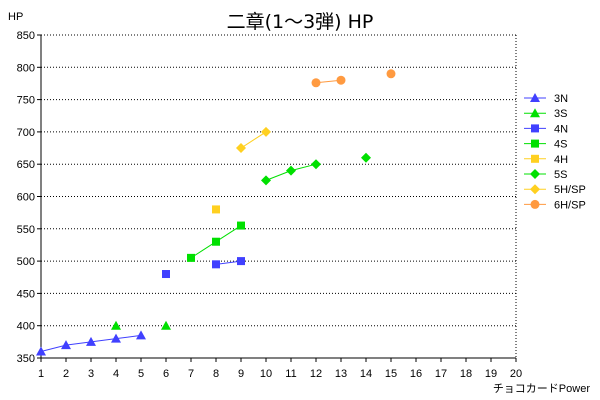 The height and width of the screenshot is (400, 600). What do you see at coordinates (280, 369) in the screenshot?
I see `x-ticks: 1 2 3 4 5 6 7 8 9 10 11 12 13 14 15 16 17 18 19 20` at bounding box center [280, 369].